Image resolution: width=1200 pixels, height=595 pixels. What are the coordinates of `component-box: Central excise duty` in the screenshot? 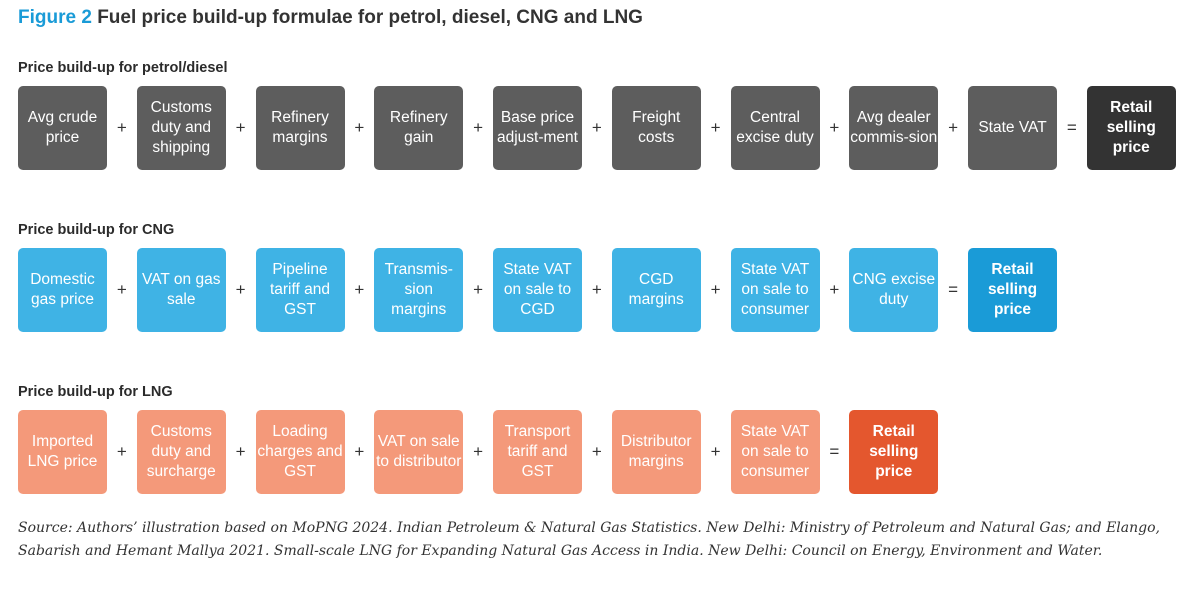 It's located at (775, 128).